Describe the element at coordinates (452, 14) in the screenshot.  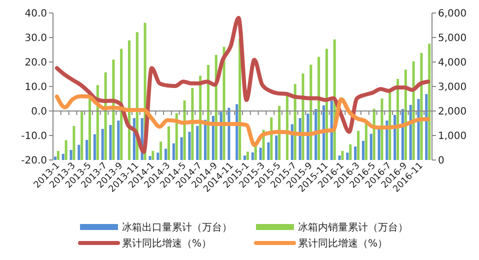
I see `y2-tick-label: 6,000` at that location.